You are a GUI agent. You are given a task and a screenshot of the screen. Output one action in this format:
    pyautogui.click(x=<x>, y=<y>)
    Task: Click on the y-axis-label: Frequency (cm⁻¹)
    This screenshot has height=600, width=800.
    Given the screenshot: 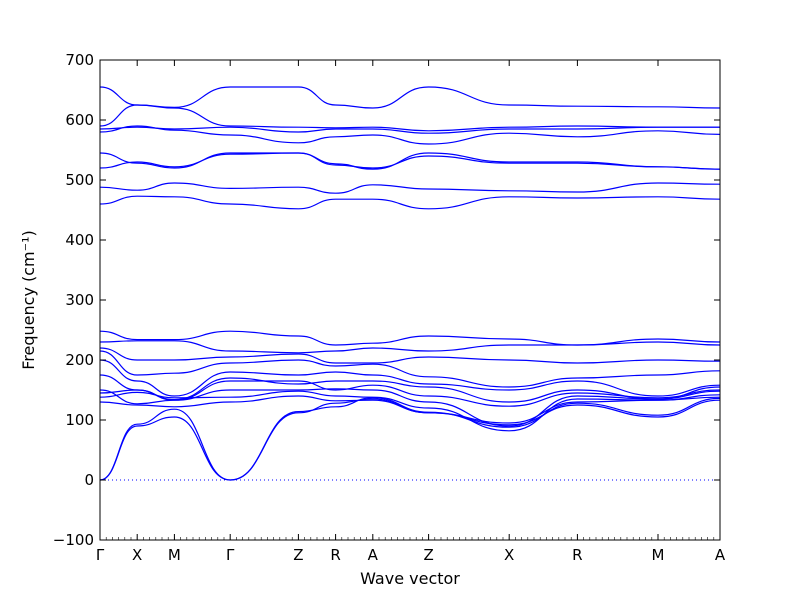 What is the action you would take?
    pyautogui.click(x=28, y=299)
    